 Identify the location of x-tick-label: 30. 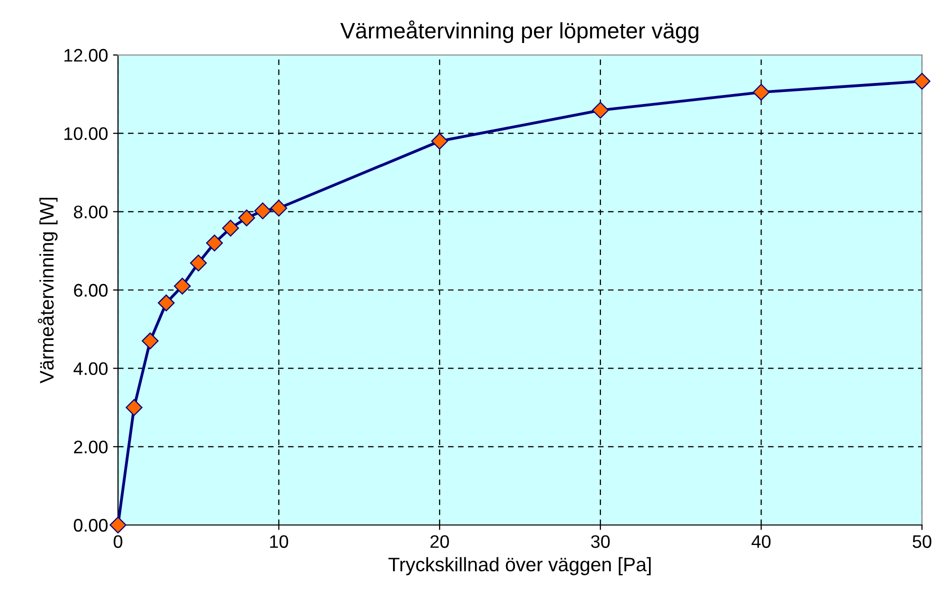
(600, 541).